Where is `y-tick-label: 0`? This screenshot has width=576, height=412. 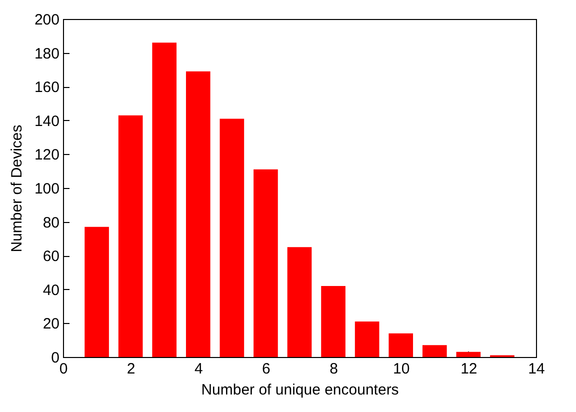
y-tick-label: 0 is located at coordinates (55, 358).